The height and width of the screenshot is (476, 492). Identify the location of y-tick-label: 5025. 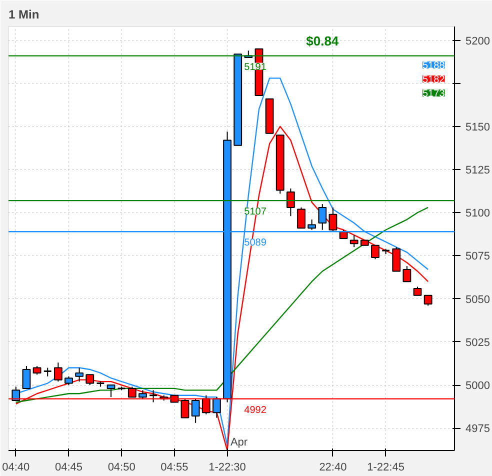
(478, 342).